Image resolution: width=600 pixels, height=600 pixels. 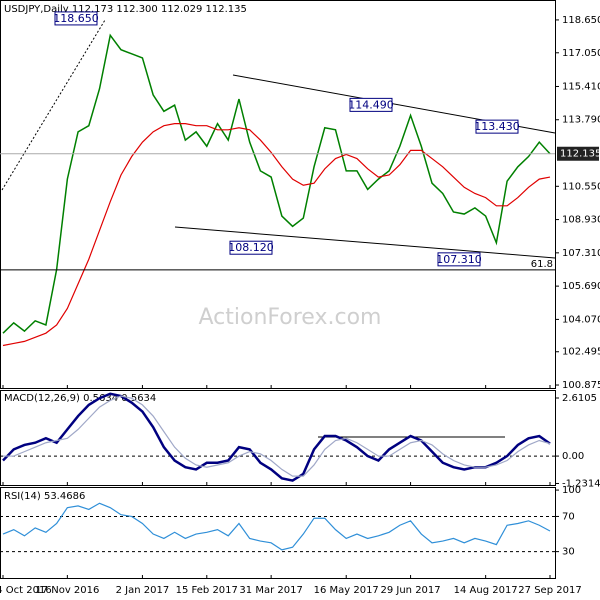 What do you see at coordinates (143, 590) in the screenshot?
I see `x-tick-label: 2 Jan 2017` at bounding box center [143, 590].